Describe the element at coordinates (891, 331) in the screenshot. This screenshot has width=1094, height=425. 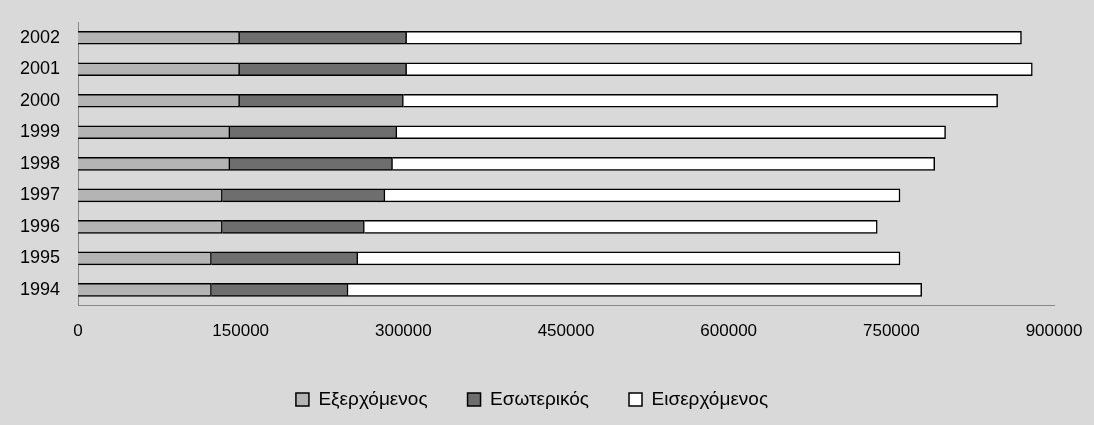
I see `x-tick-label: 750000` at that location.